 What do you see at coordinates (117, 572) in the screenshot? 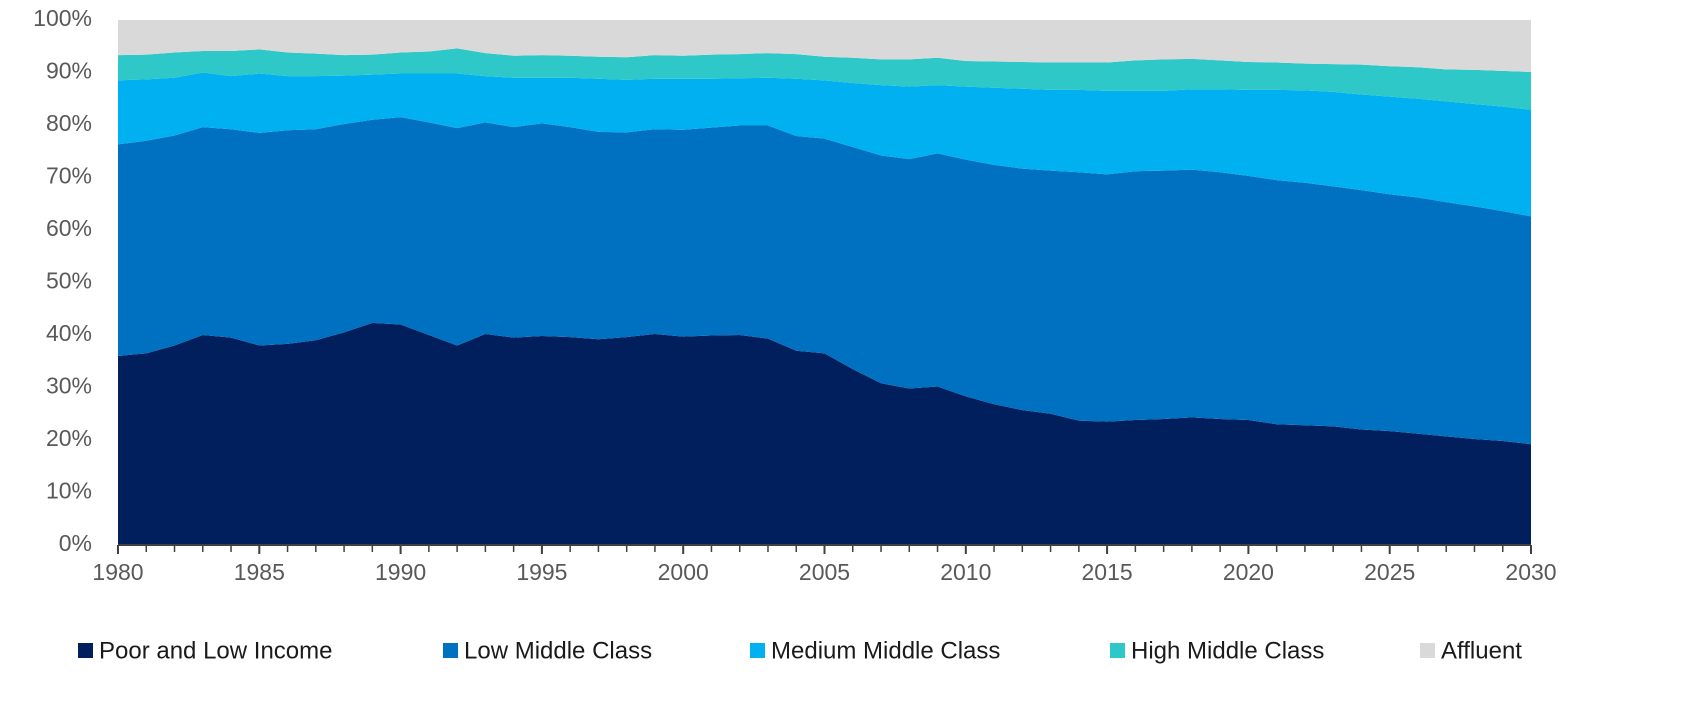
I see `x-tick-label: 1980` at bounding box center [117, 572].